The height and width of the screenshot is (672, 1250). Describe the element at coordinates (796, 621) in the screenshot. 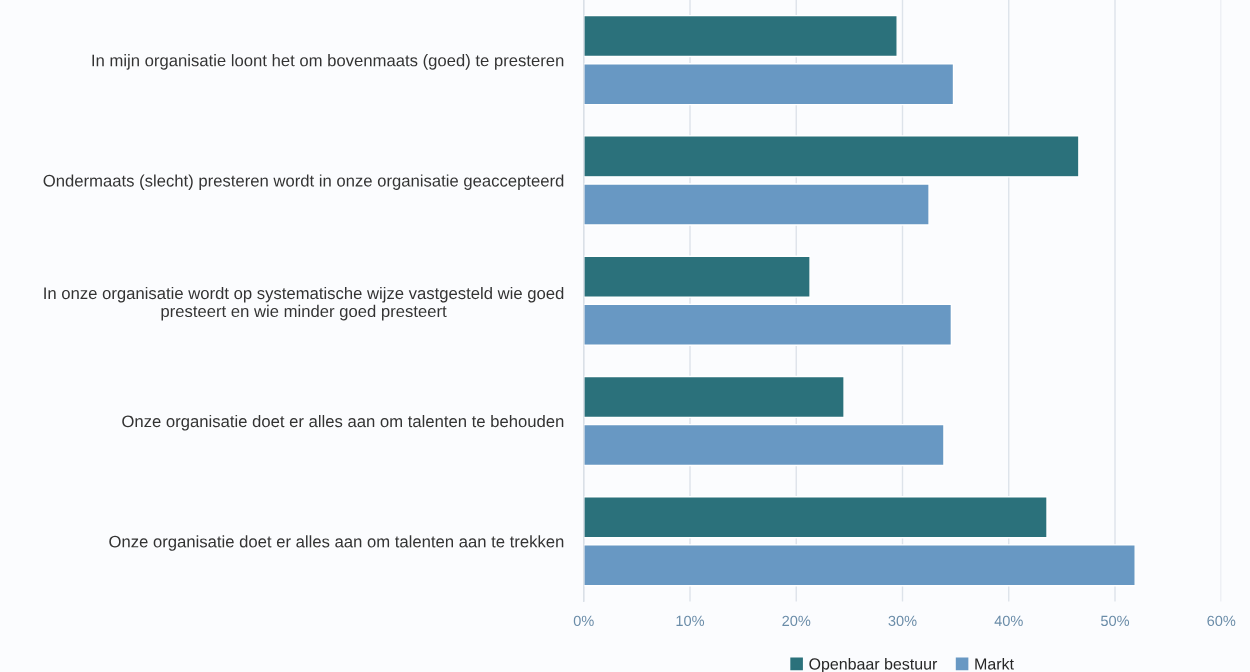

I see `x-tick-label: 20%` at that location.